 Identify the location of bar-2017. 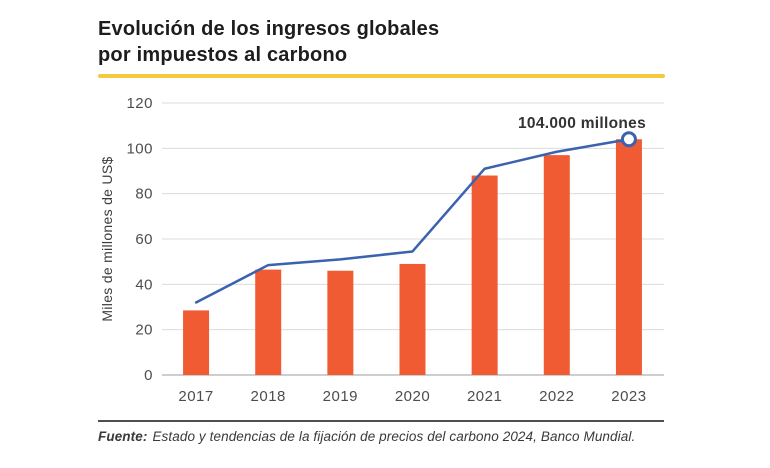
(196, 342).